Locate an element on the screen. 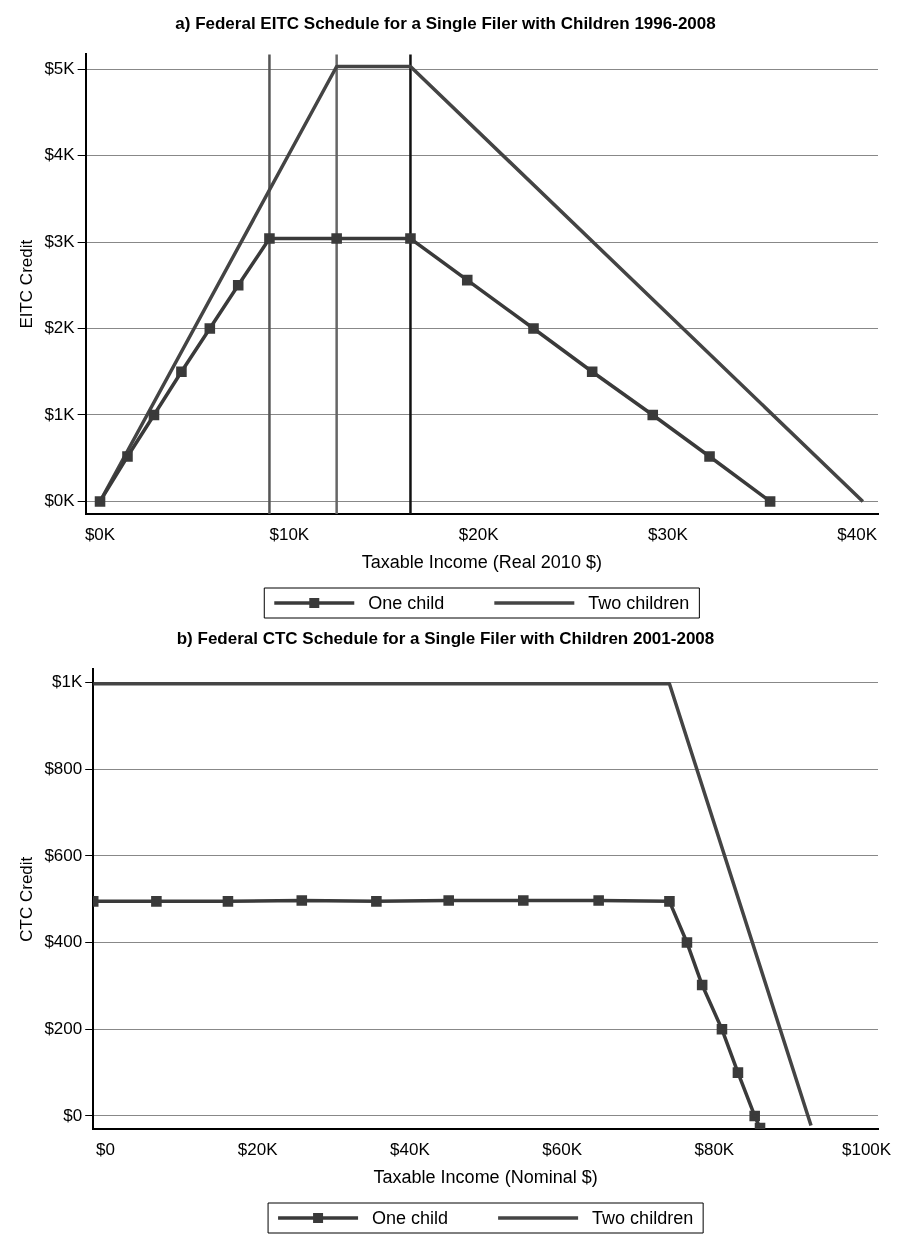 The image size is (917, 1255). y-tick-label: $400 is located at coordinates (63, 942).